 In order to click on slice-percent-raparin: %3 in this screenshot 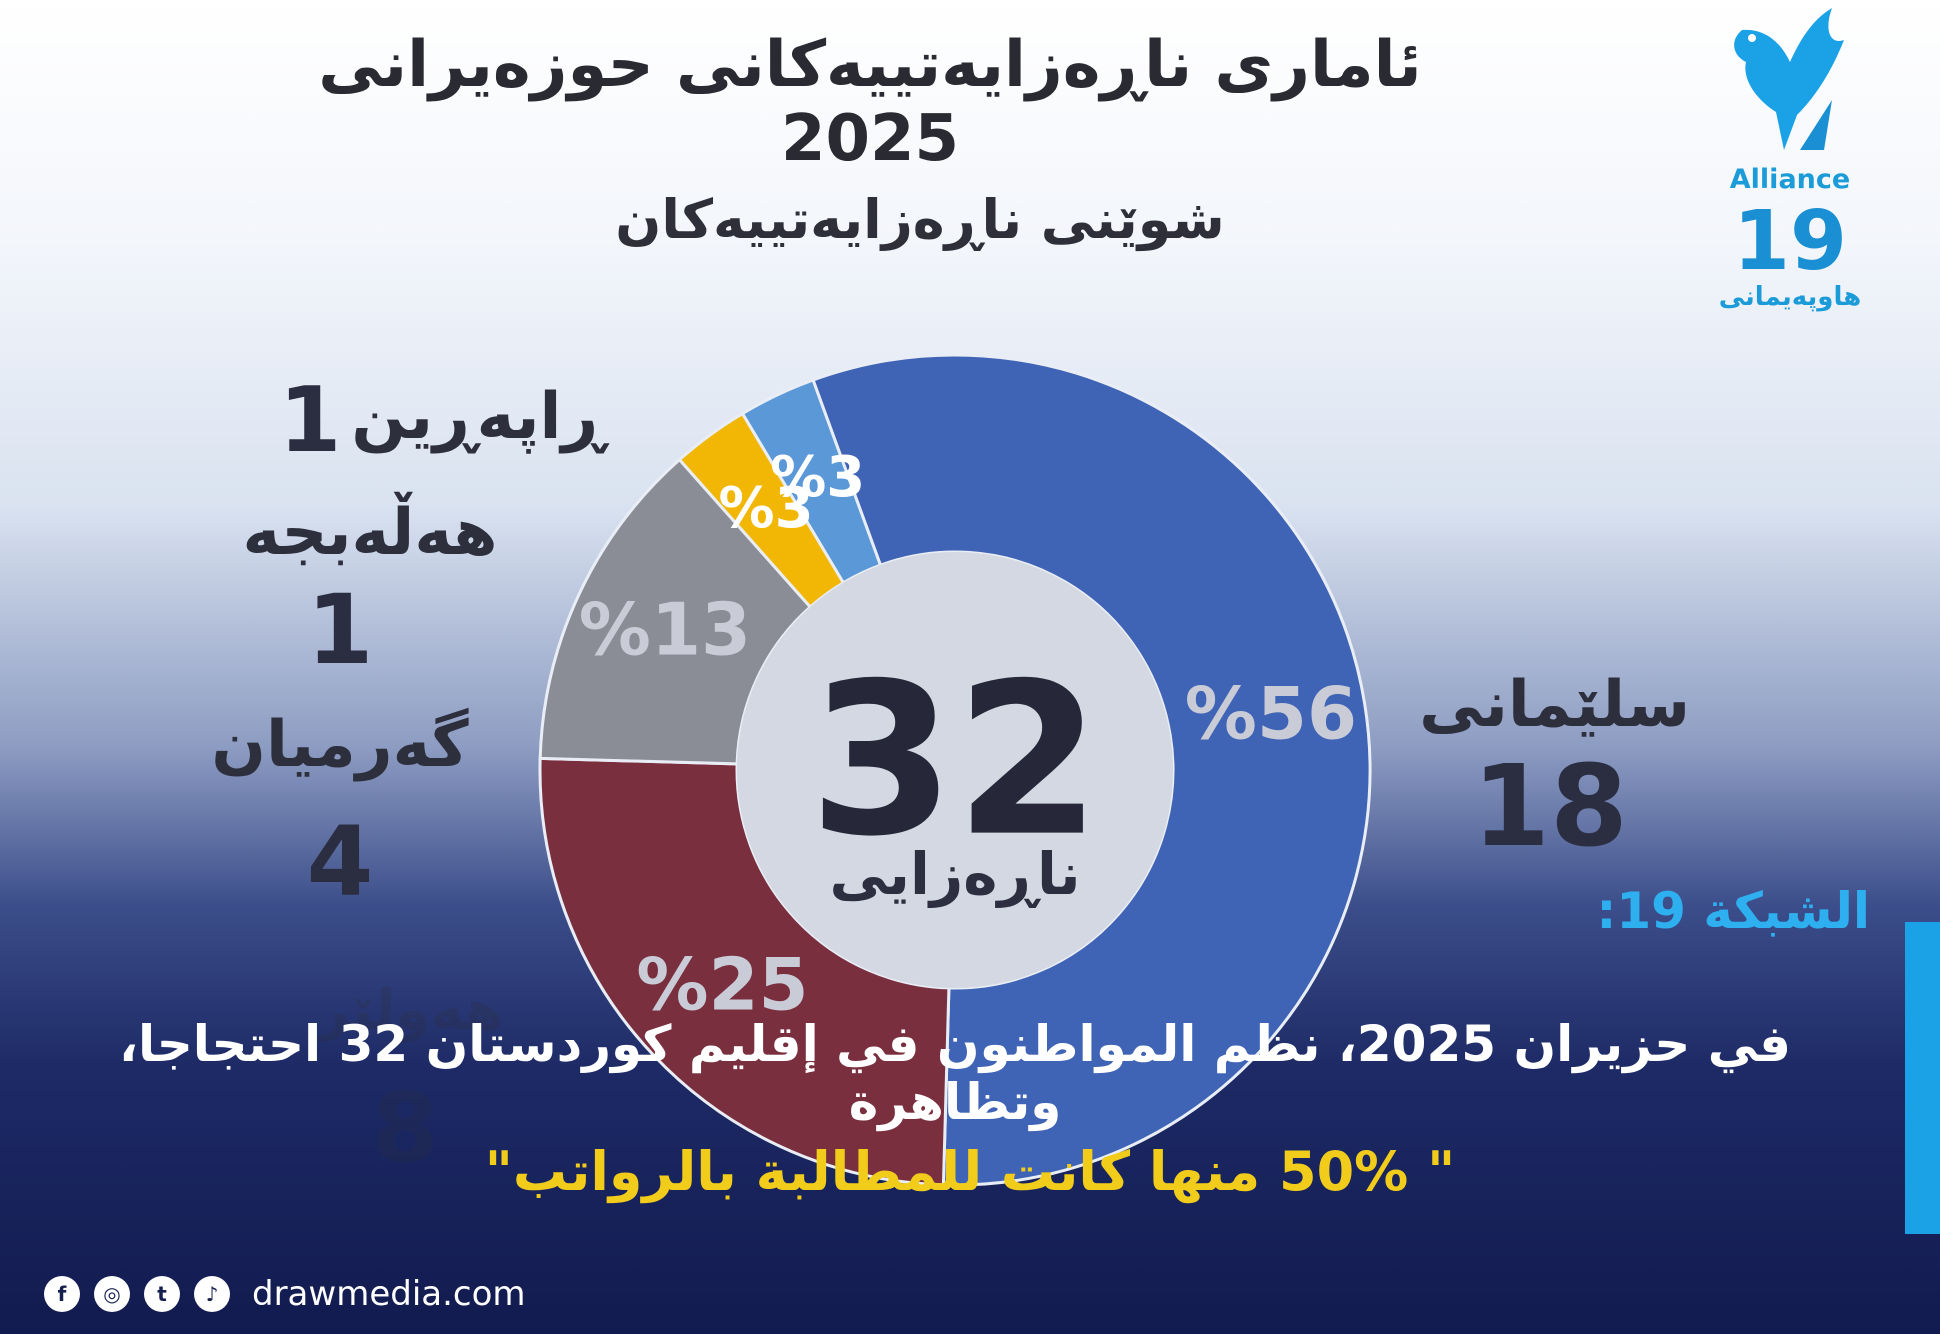, I will do `click(817, 477)`.